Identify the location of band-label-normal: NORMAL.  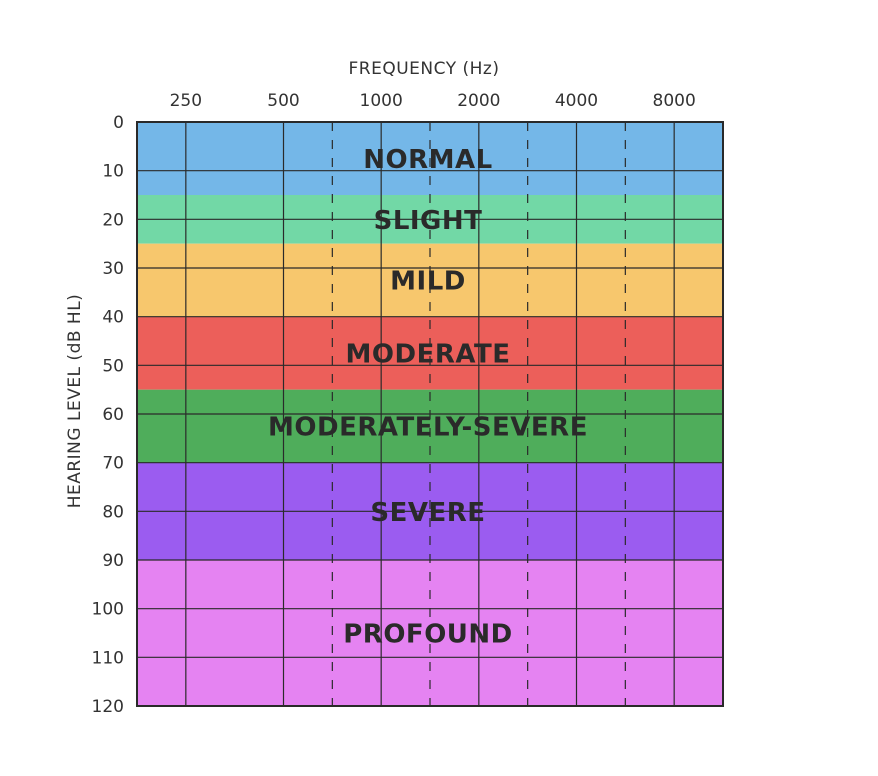
(427, 160).